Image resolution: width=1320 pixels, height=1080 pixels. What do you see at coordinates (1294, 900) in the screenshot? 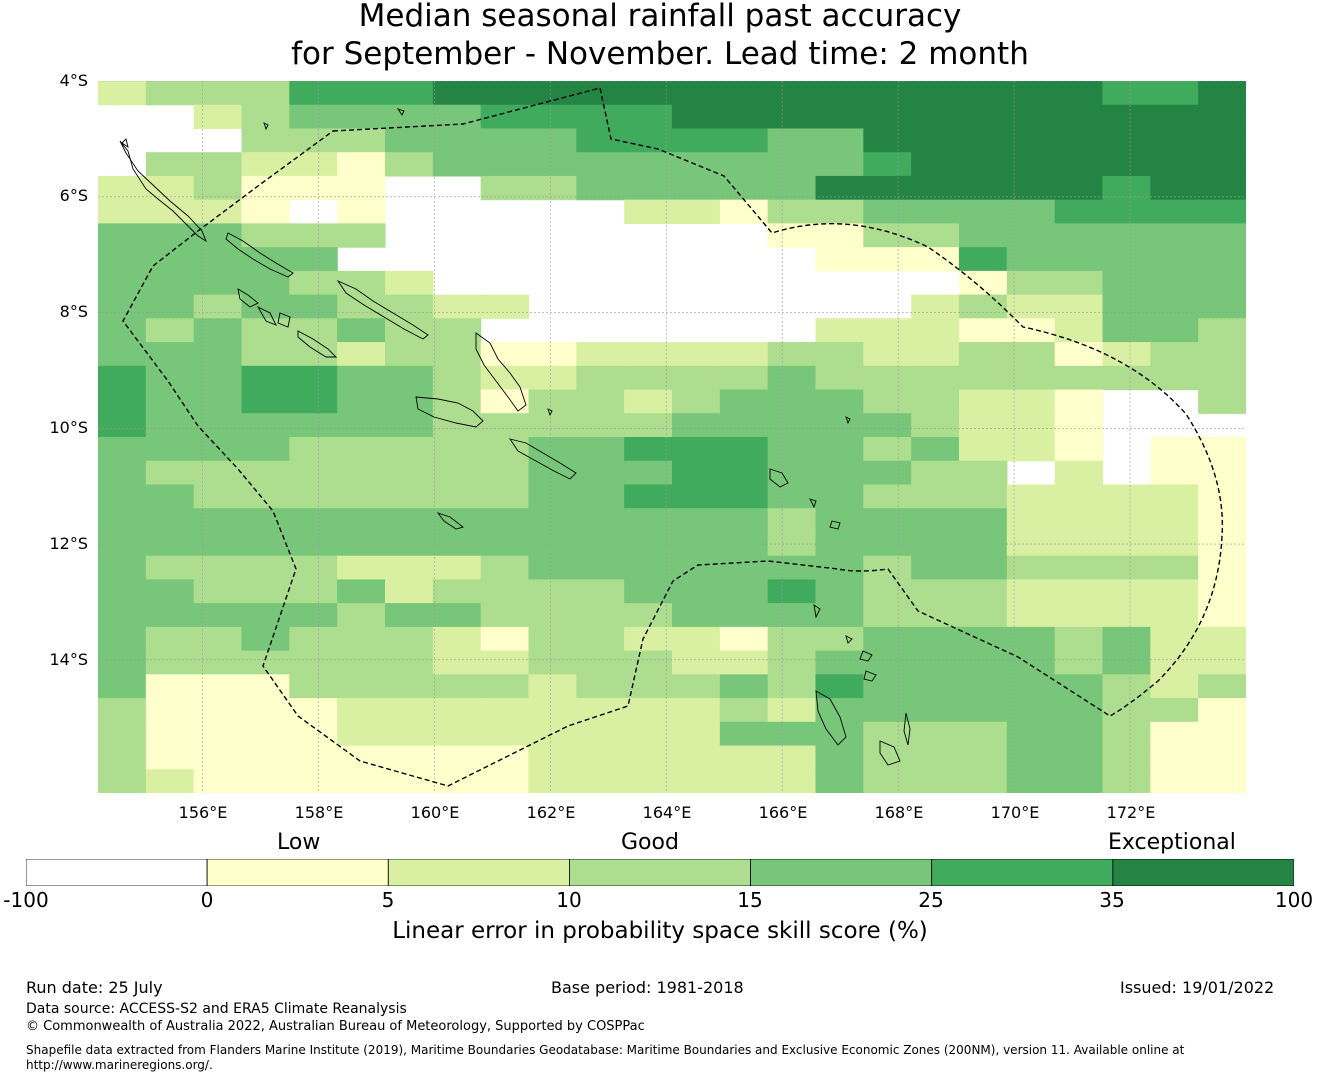
I see `colorbar-tick: 100` at bounding box center [1294, 900].